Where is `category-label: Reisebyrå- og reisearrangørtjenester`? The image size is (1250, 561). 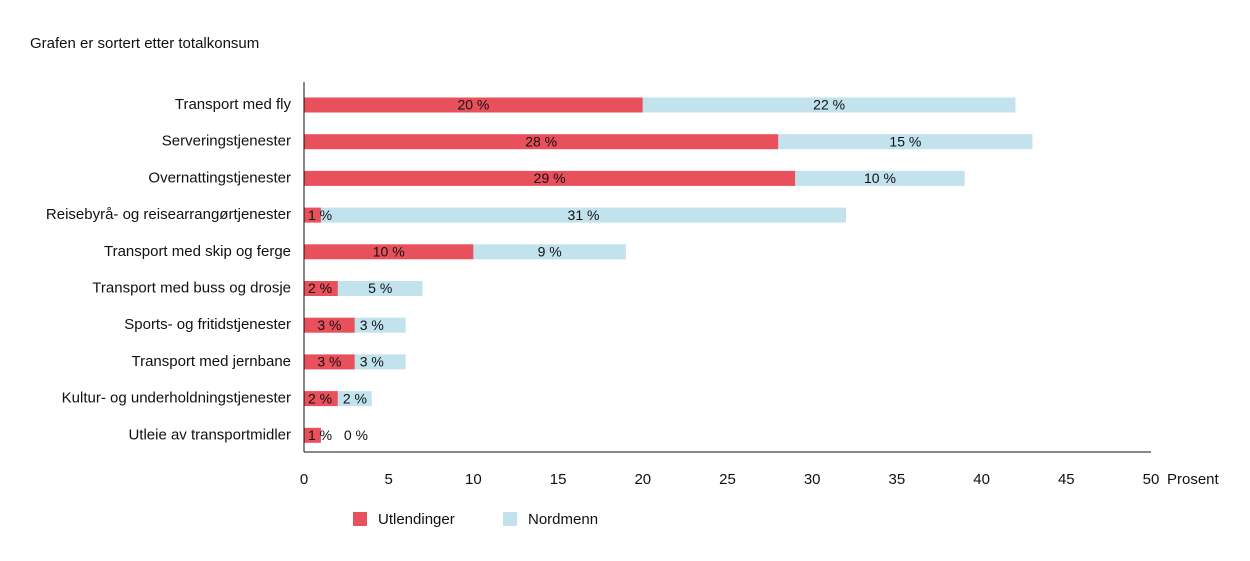
category-label: Reisebyrå- og reisearrangørtjenester is located at coordinates (168, 214).